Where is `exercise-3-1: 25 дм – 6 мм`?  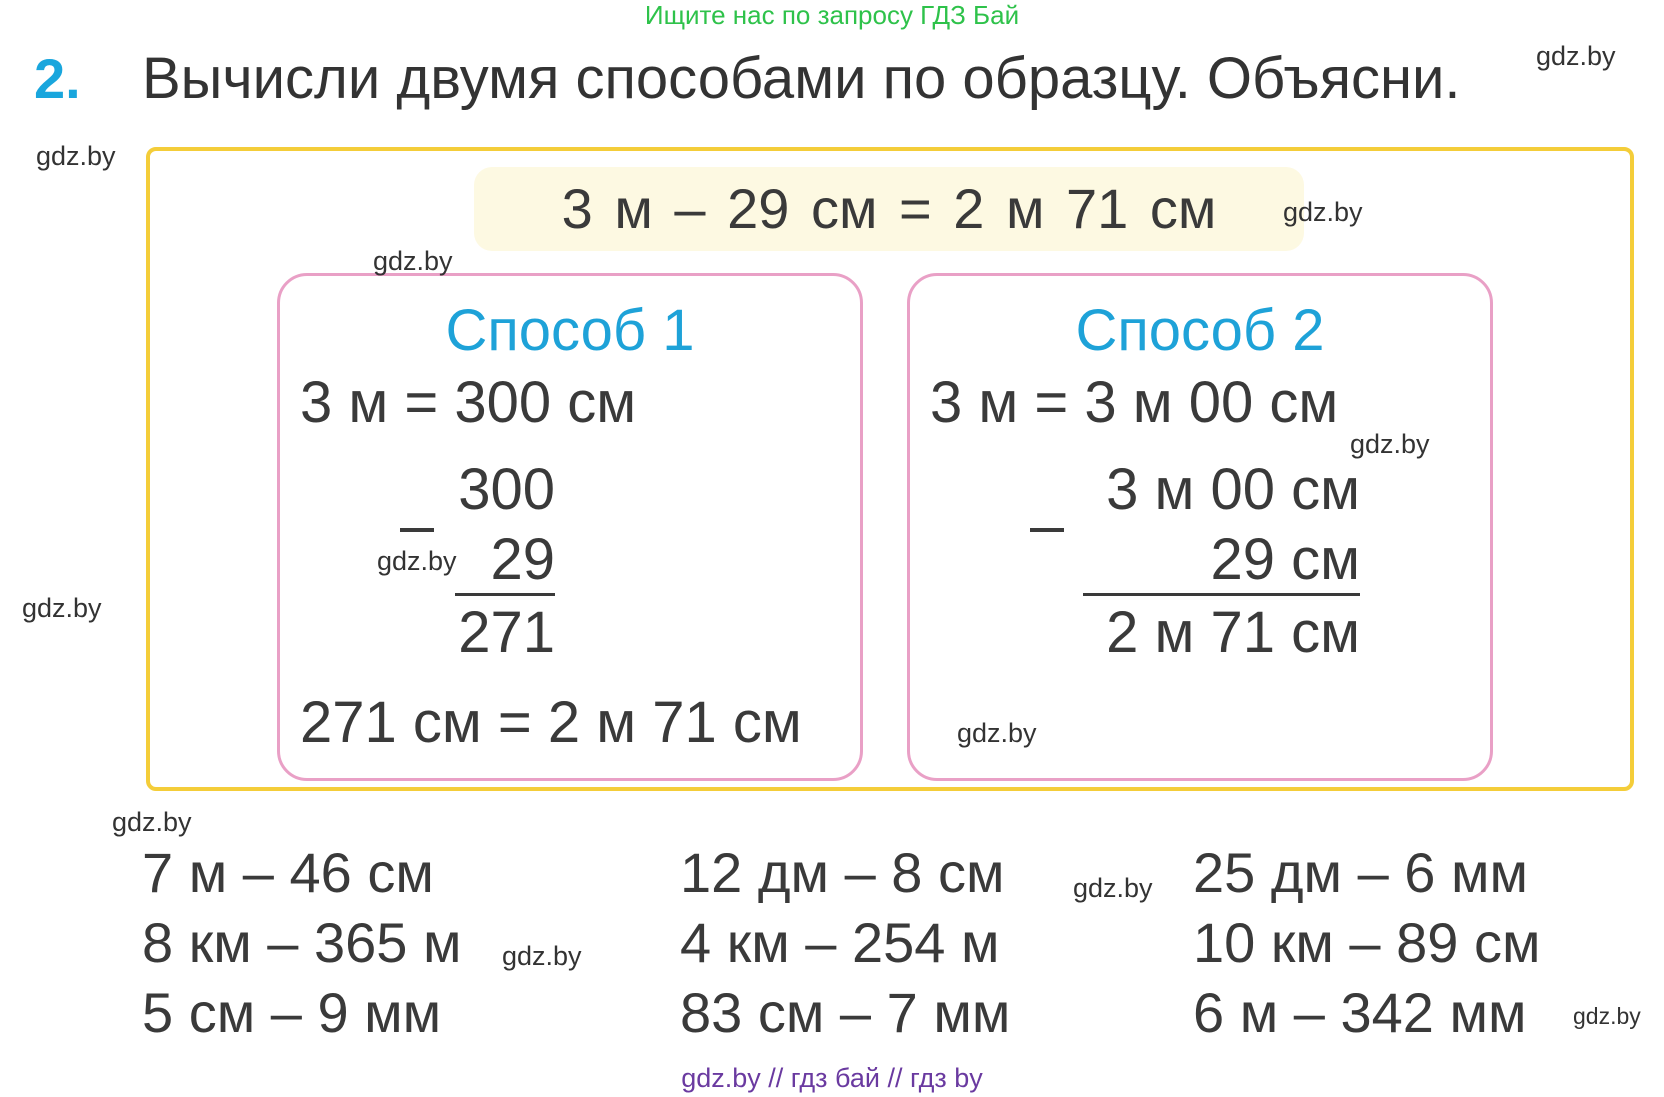
exercise-3-1: 25 дм – 6 мм is located at coordinates (1360, 872).